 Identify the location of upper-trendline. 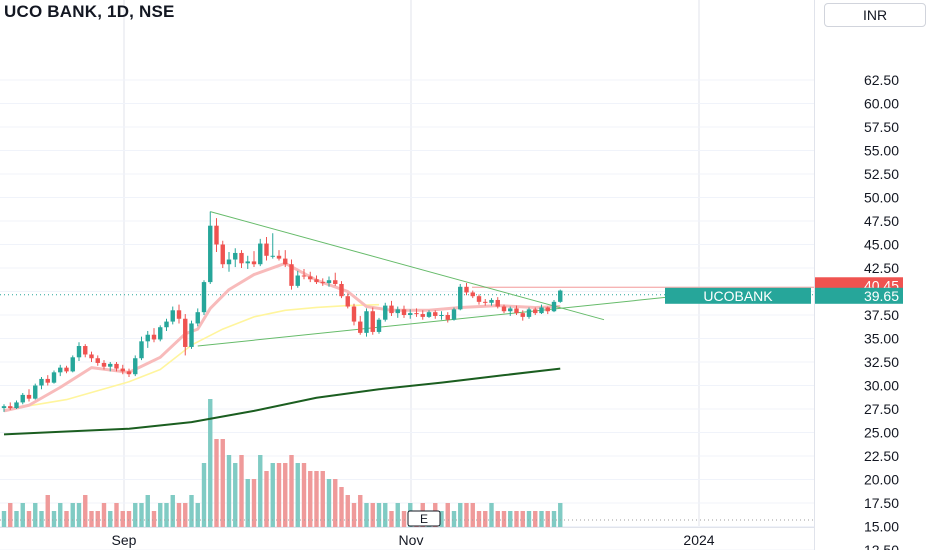
(407, 266).